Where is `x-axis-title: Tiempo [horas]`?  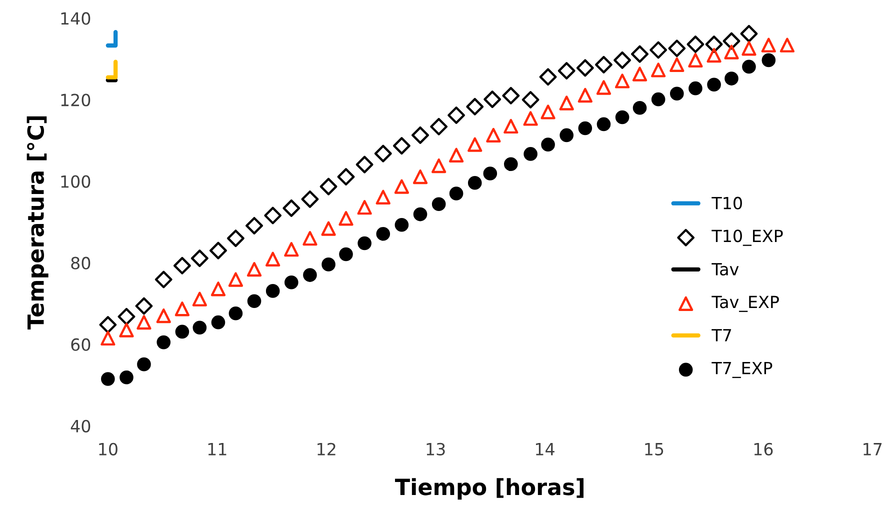
x-axis-title: Tiempo [horas] is located at coordinates (489, 489).